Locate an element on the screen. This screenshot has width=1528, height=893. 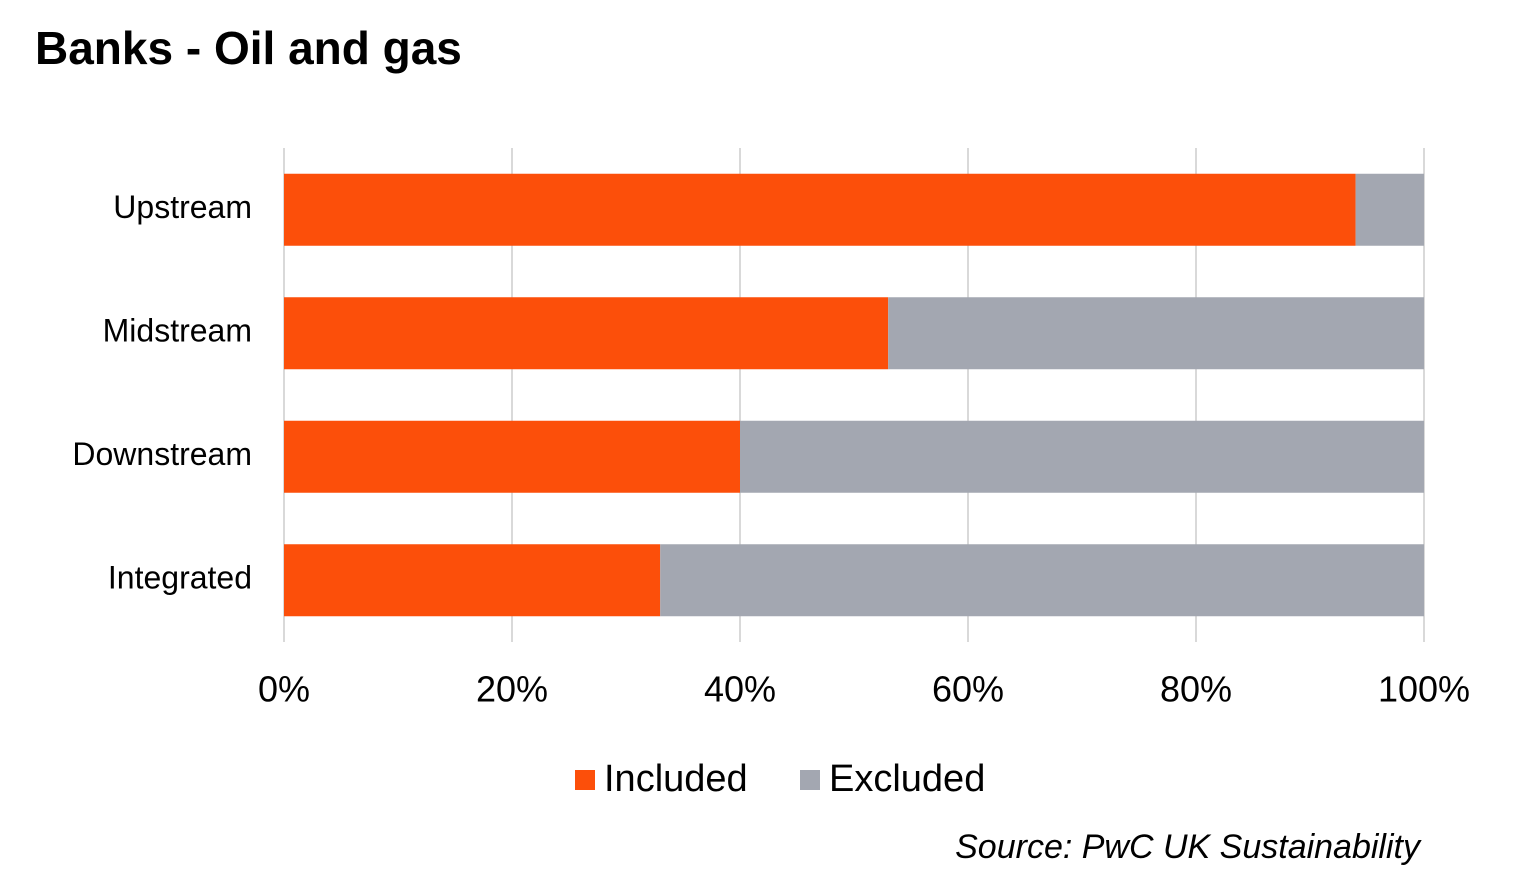
x-tick-label: 60% is located at coordinates (968, 689).